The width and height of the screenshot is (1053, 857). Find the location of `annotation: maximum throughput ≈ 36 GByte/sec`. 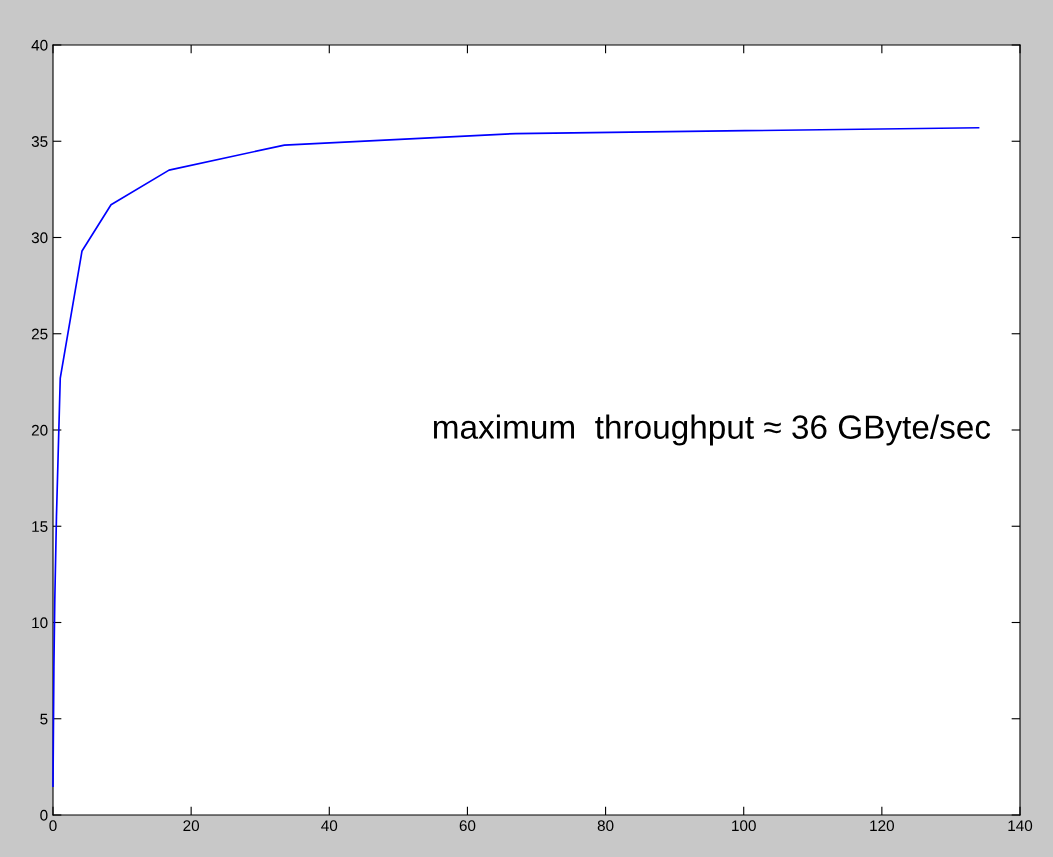

annotation: maximum throughput ≈ 36 GByte/sec is located at coordinates (712, 430).